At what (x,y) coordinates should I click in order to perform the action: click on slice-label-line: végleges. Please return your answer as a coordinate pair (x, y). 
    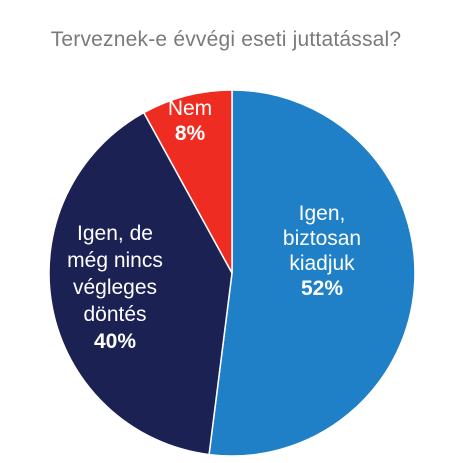
    Looking at the image, I should click on (115, 287).